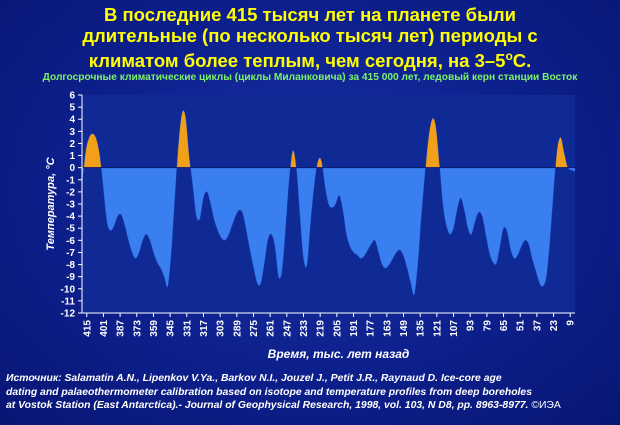  Describe the element at coordinates (70, 277) in the screenshot. I see `y-tick-label: -9` at that location.